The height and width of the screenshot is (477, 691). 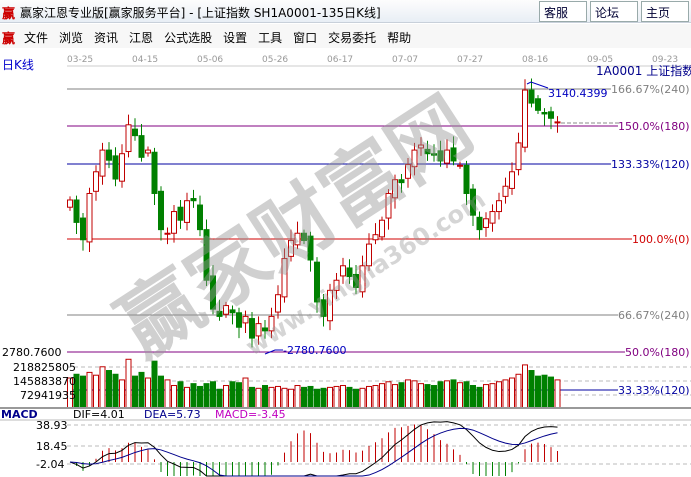 What do you see at coordinates (210, 60) in the screenshot?
I see `date-tick: 05-06` at bounding box center [210, 60].